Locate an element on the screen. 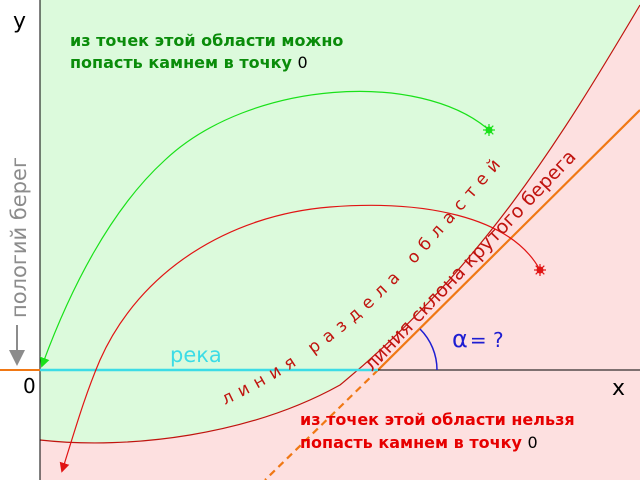 Image resolution: width=640 pixels, height=480 pixels. upper-region-line1: из точек этой области можно is located at coordinates (206, 40).